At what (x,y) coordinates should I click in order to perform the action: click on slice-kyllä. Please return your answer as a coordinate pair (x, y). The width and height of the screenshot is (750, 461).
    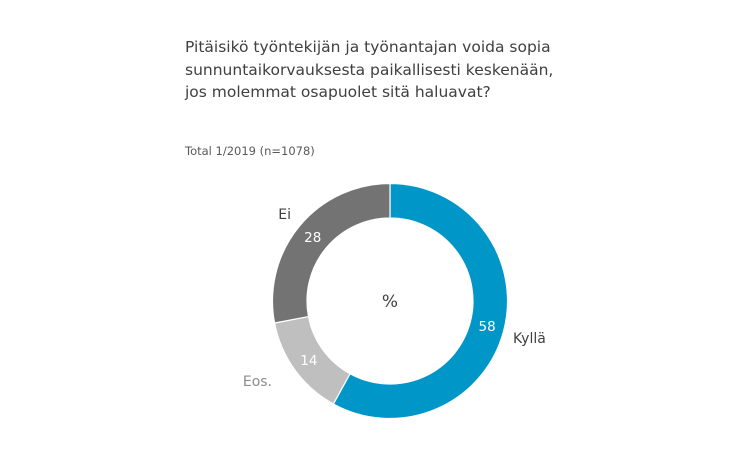
    Looking at the image, I should click on (420, 301).